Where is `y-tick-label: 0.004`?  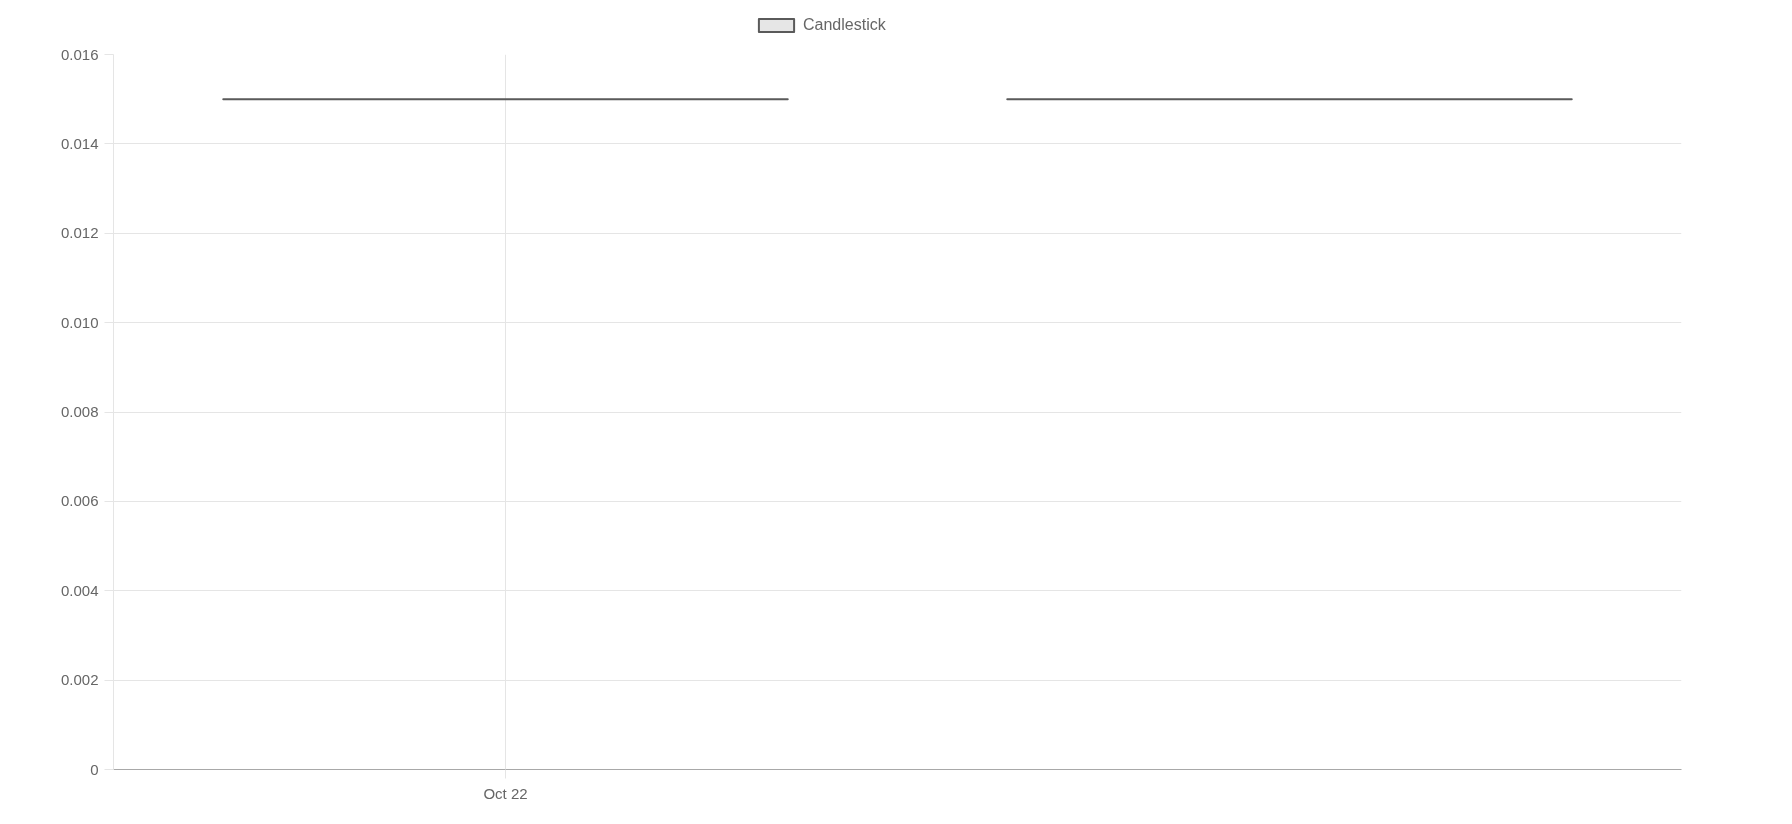
y-tick-label: 0.004 is located at coordinates (79, 590).